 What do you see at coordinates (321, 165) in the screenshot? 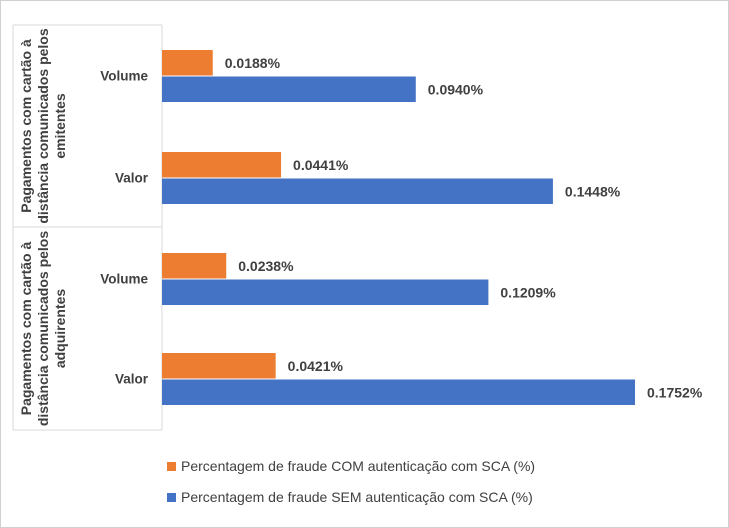
I see `data-label: 0.0441%` at bounding box center [321, 165].